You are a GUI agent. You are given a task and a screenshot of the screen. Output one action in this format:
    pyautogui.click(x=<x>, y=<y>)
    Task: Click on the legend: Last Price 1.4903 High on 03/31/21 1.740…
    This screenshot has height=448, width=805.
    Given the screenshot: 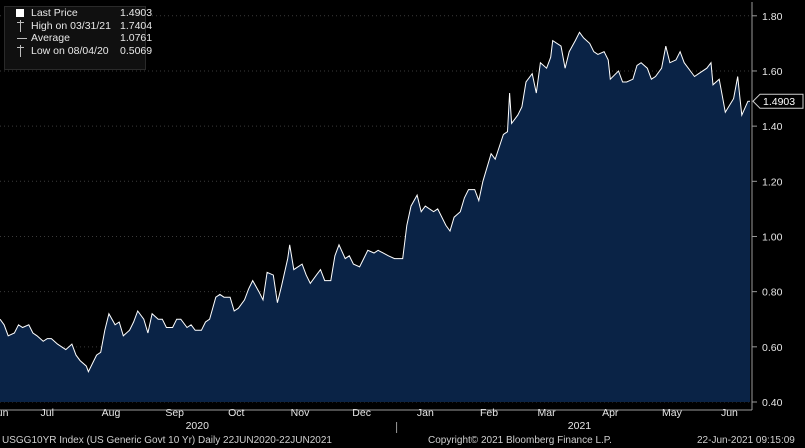 What is the action you would take?
    pyautogui.click(x=78, y=38)
    